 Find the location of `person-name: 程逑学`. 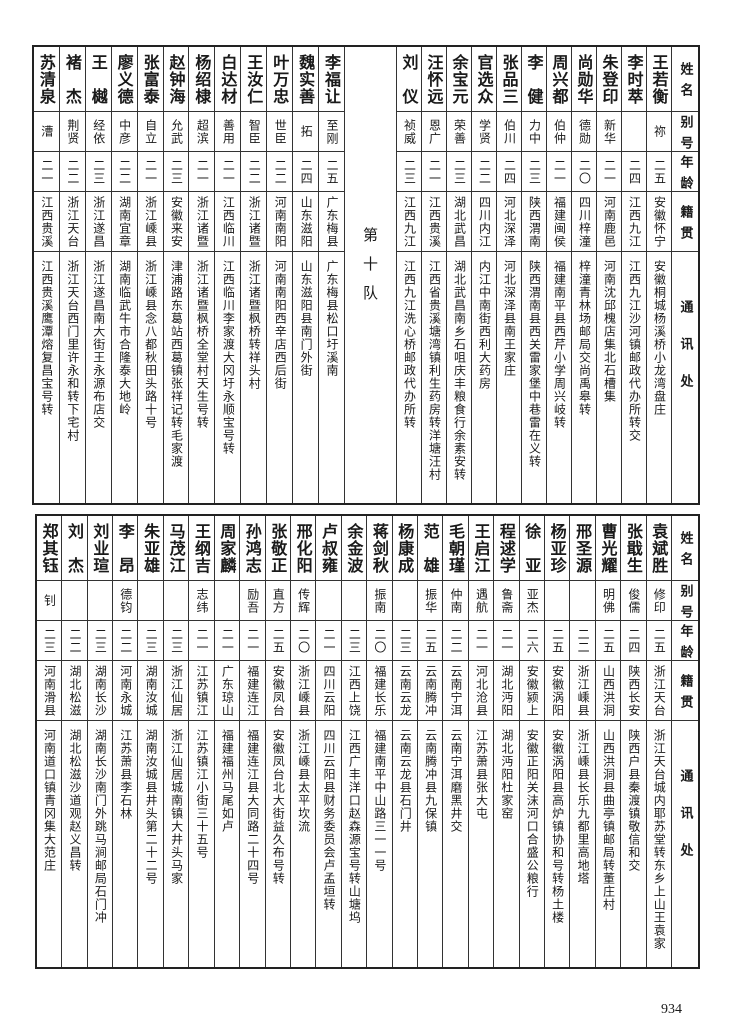

person-name: 程逑学 is located at coordinates (506, 548).